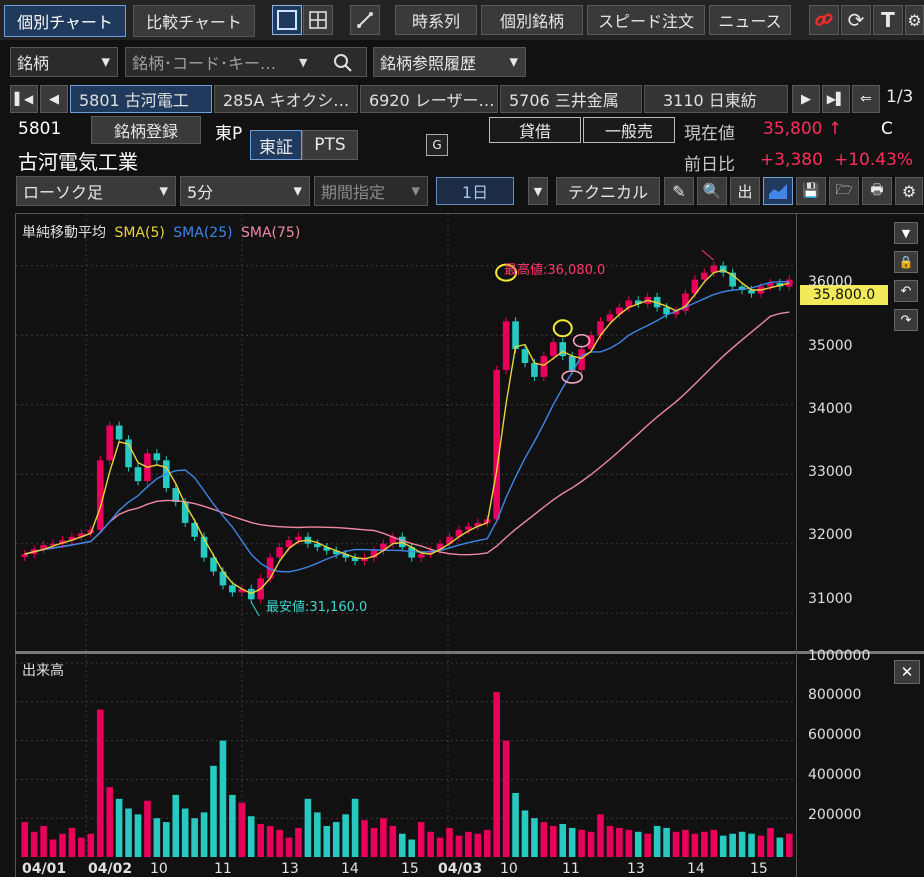 This screenshot has width=924, height=877. Describe the element at coordinates (194, 21) in the screenshot. I see `tab-hikaku-chart: 比較チャート` at that location.